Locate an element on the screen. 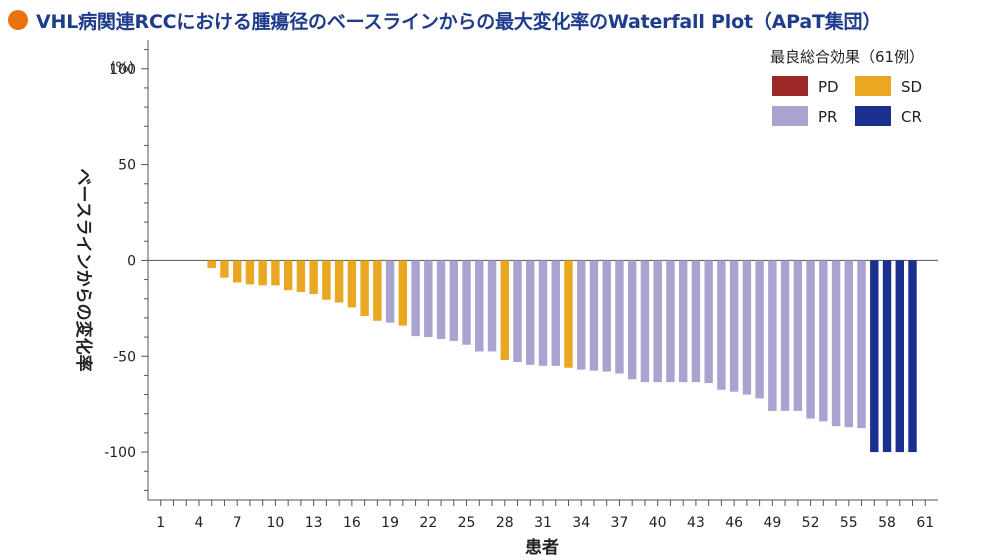 This screenshot has height=560, width=1000. x-axis-title: 患者 is located at coordinates (542, 547).